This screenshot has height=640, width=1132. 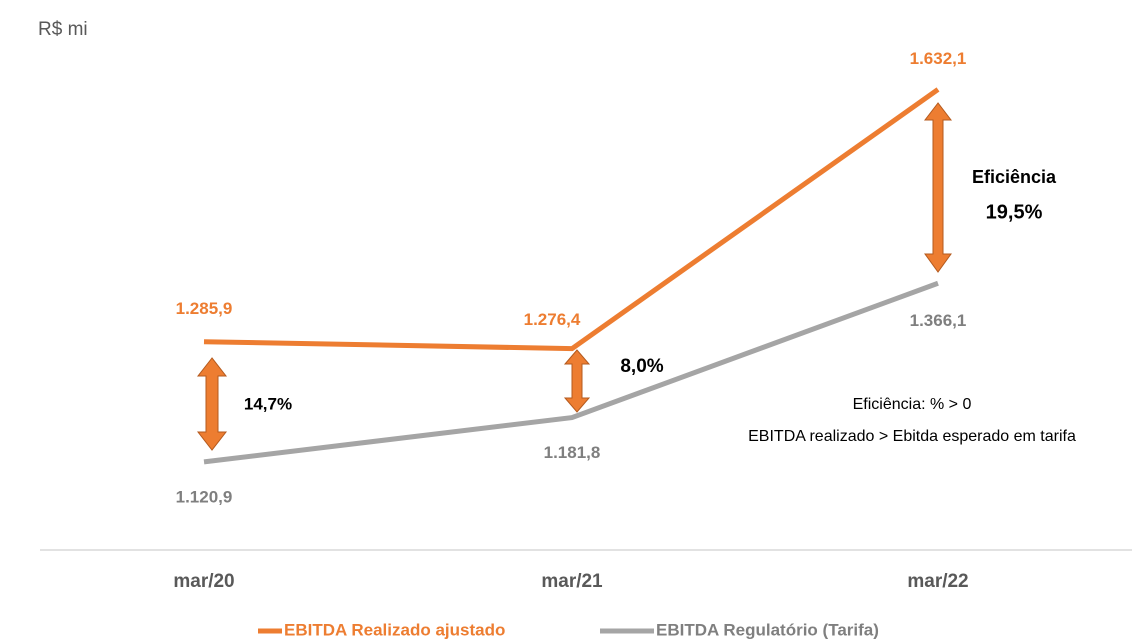 What do you see at coordinates (204, 308) in the screenshot?
I see `data-label: 1.285,9` at bounding box center [204, 308].